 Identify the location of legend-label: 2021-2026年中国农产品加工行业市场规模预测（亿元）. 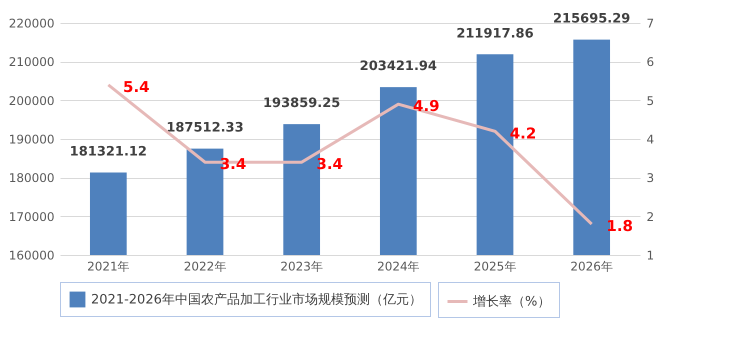
(256, 300).